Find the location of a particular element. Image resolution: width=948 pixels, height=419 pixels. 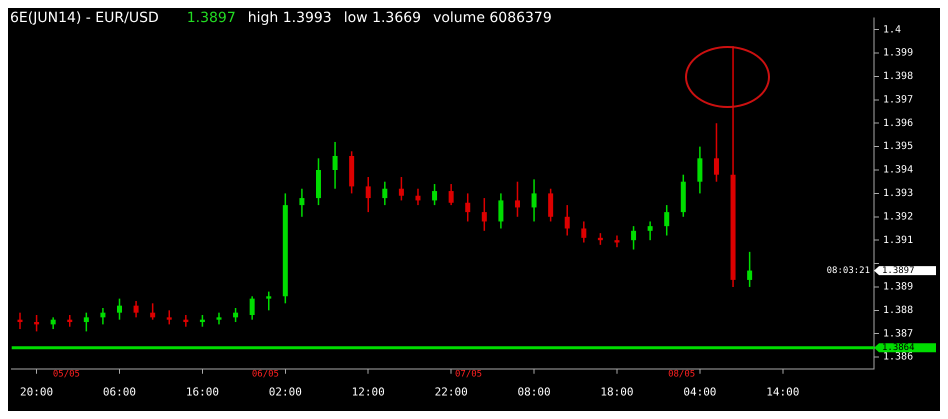

y-tick-label: 1.387 is located at coordinates (898, 334).